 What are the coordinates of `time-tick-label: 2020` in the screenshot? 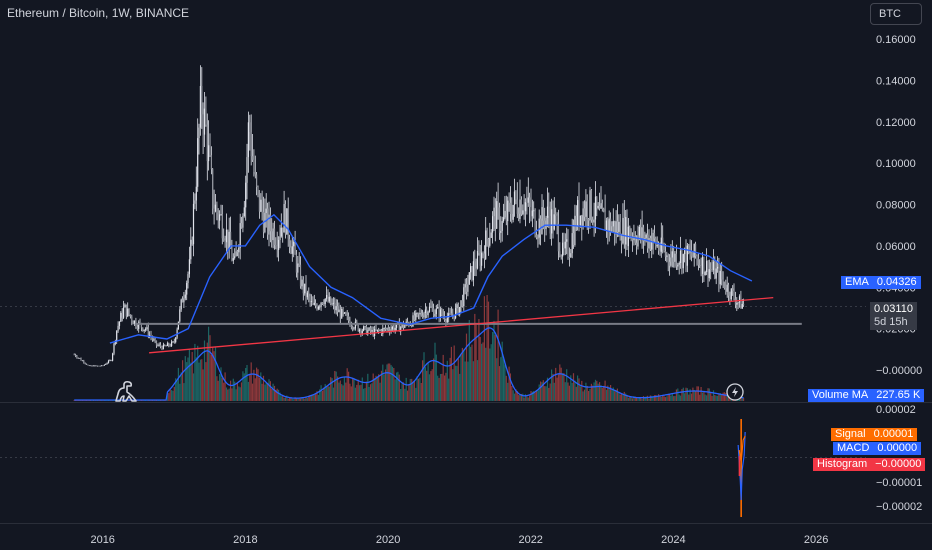 It's located at (388, 540).